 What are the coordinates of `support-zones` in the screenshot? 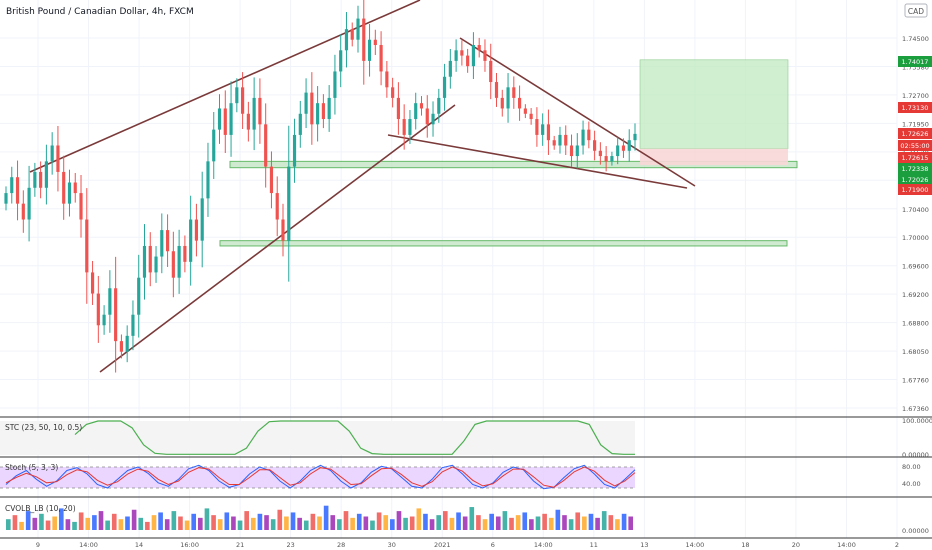 It's located at (508, 203).